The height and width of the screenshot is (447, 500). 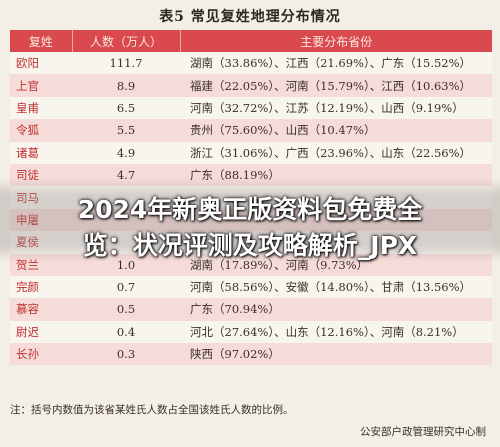 I want to click on table-row: 长孙 0.3 陕西（97.02%）, so click(x=251, y=354).